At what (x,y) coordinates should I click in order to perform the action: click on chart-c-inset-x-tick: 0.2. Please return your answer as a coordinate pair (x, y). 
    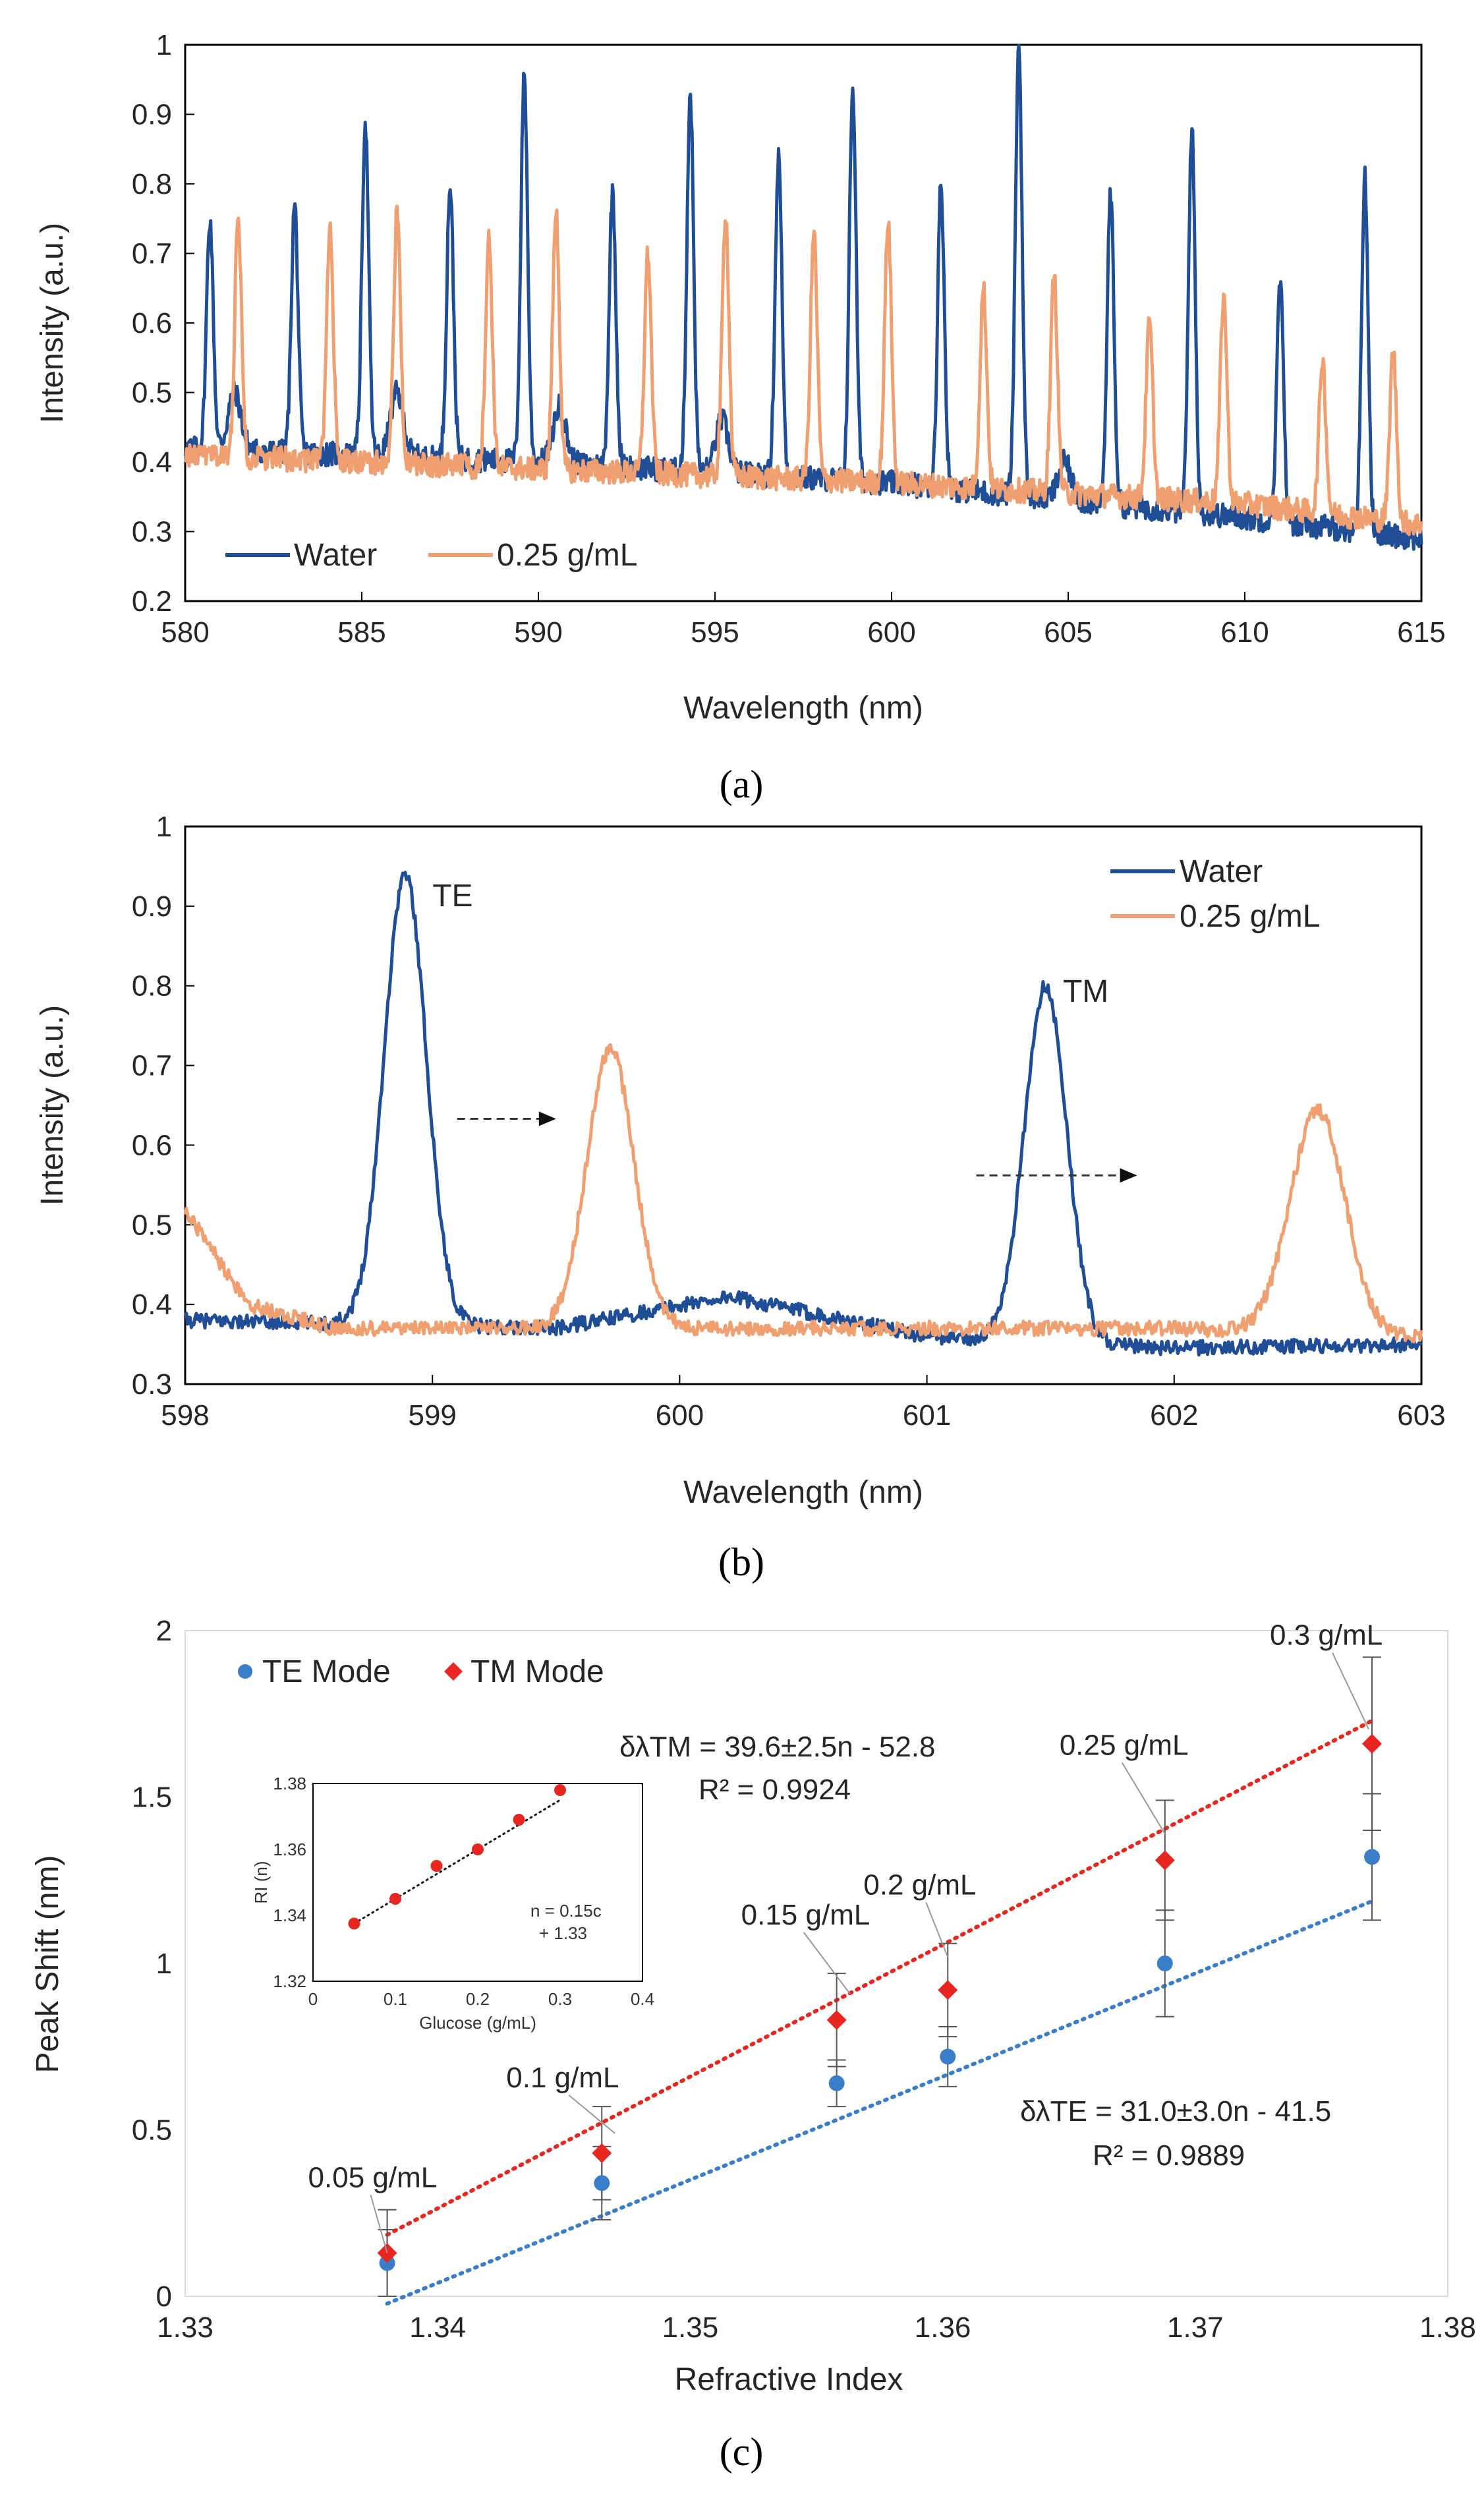
    Looking at the image, I should click on (478, 1999).